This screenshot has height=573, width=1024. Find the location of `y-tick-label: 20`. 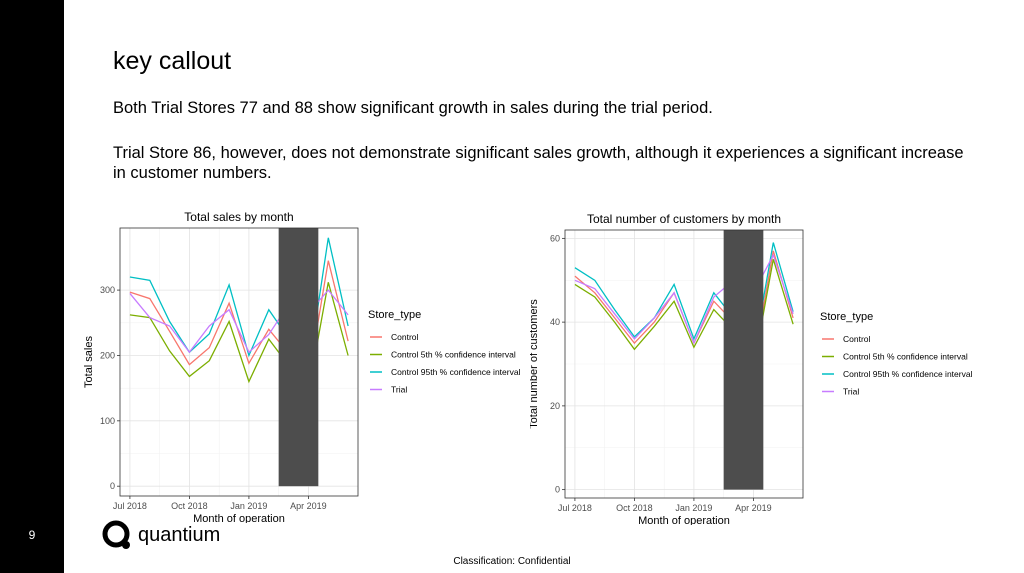

y-tick-label: 20 is located at coordinates (555, 406).